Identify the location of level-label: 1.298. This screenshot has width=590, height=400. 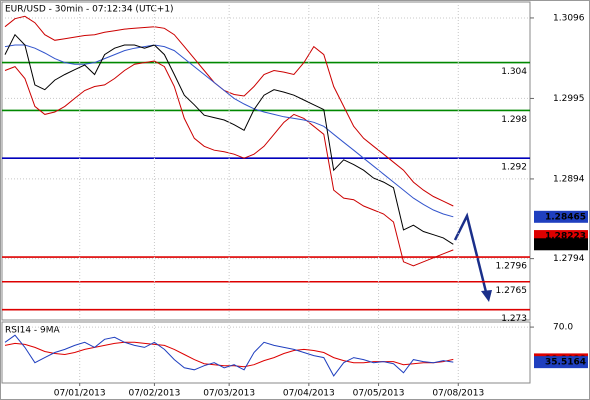
(514, 120).